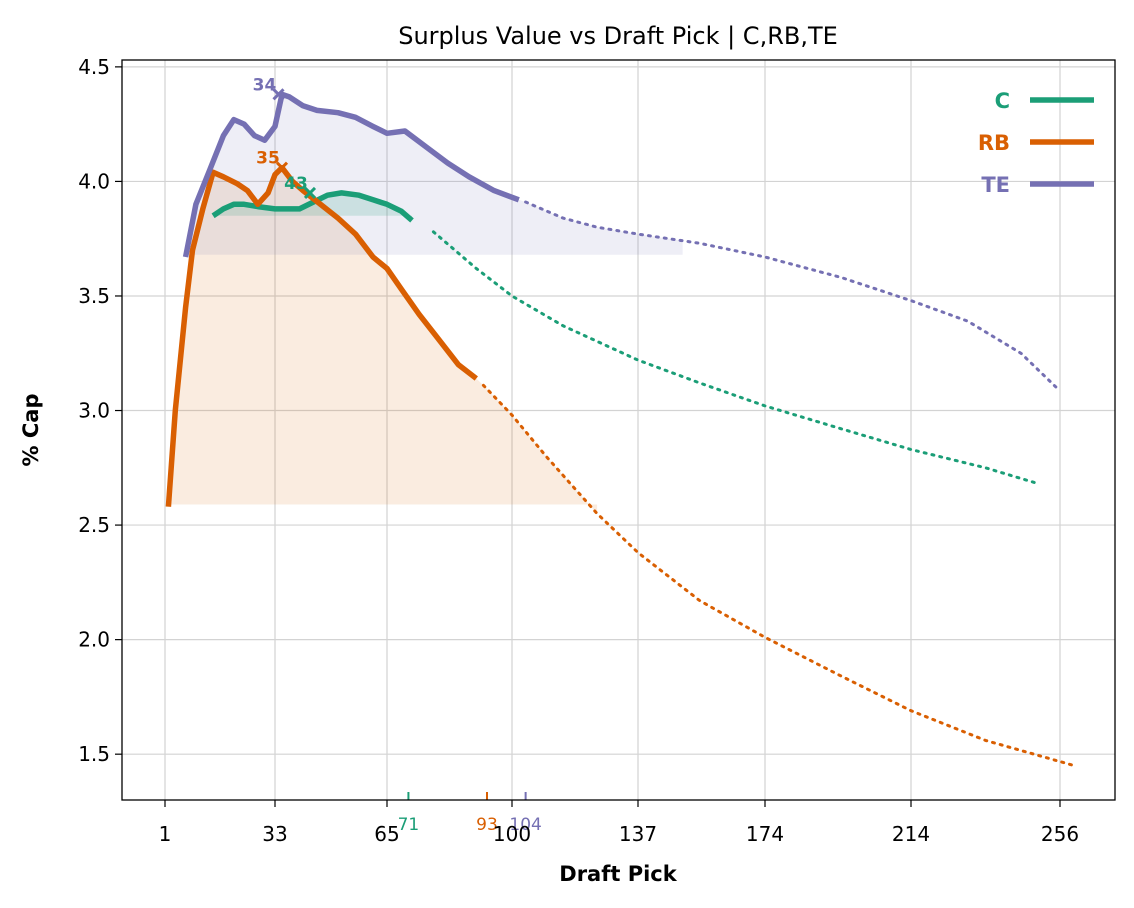 The image size is (1134, 908). Describe the element at coordinates (911, 834) in the screenshot. I see `x-tick-label: 214` at that location.